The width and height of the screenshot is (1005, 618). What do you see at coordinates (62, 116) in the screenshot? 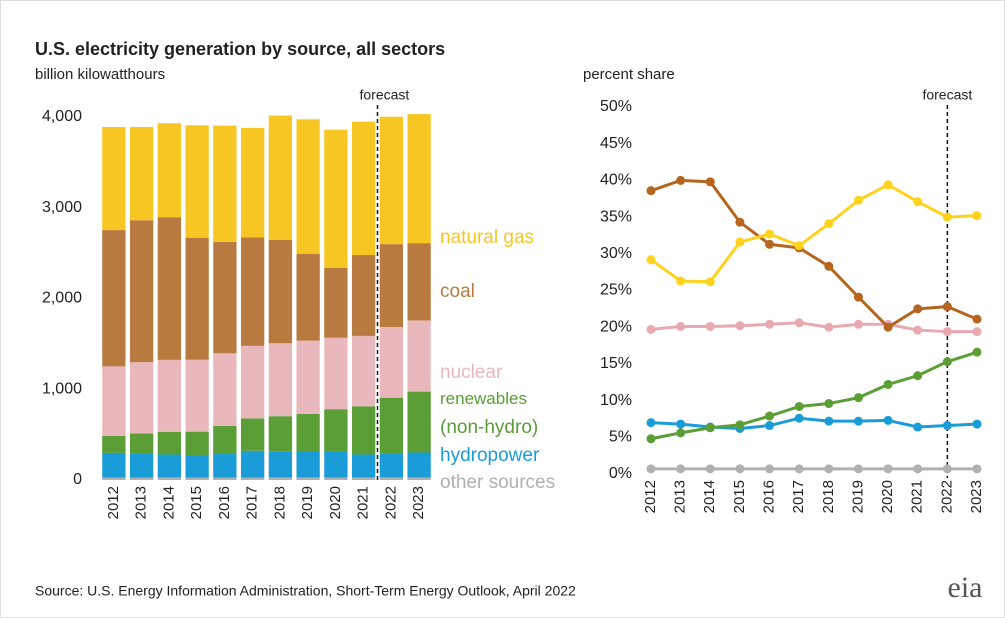
I see `y-tick-label: 4,000` at bounding box center [62, 116].